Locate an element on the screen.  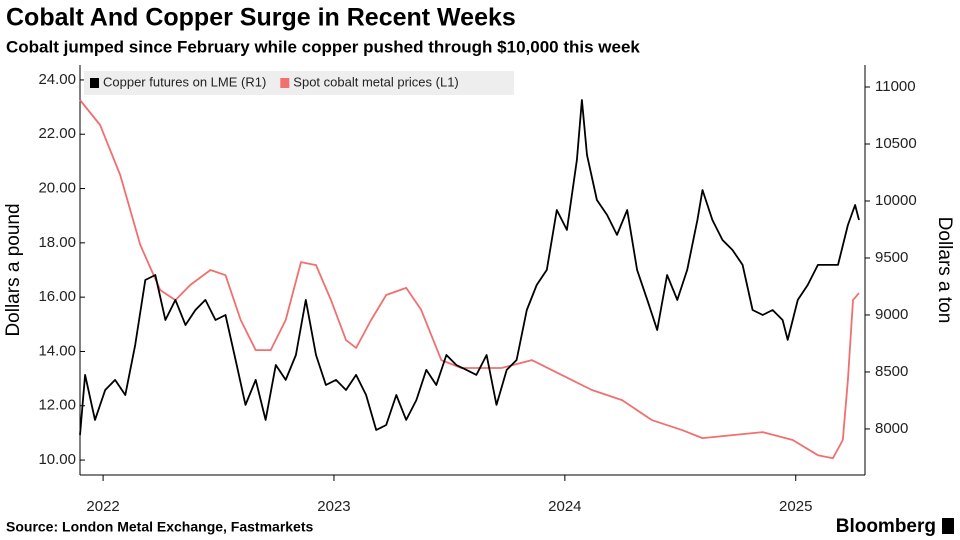
x-tick-label: 2023 is located at coordinates (333, 506).